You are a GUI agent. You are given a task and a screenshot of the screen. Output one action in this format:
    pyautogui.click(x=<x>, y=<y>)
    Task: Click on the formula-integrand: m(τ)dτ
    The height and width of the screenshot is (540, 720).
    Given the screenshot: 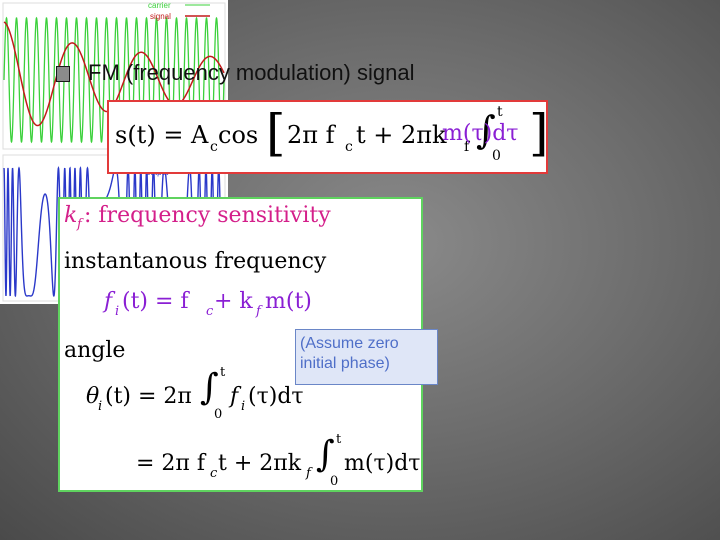 What is the action you would take?
    pyautogui.click(x=480, y=133)
    